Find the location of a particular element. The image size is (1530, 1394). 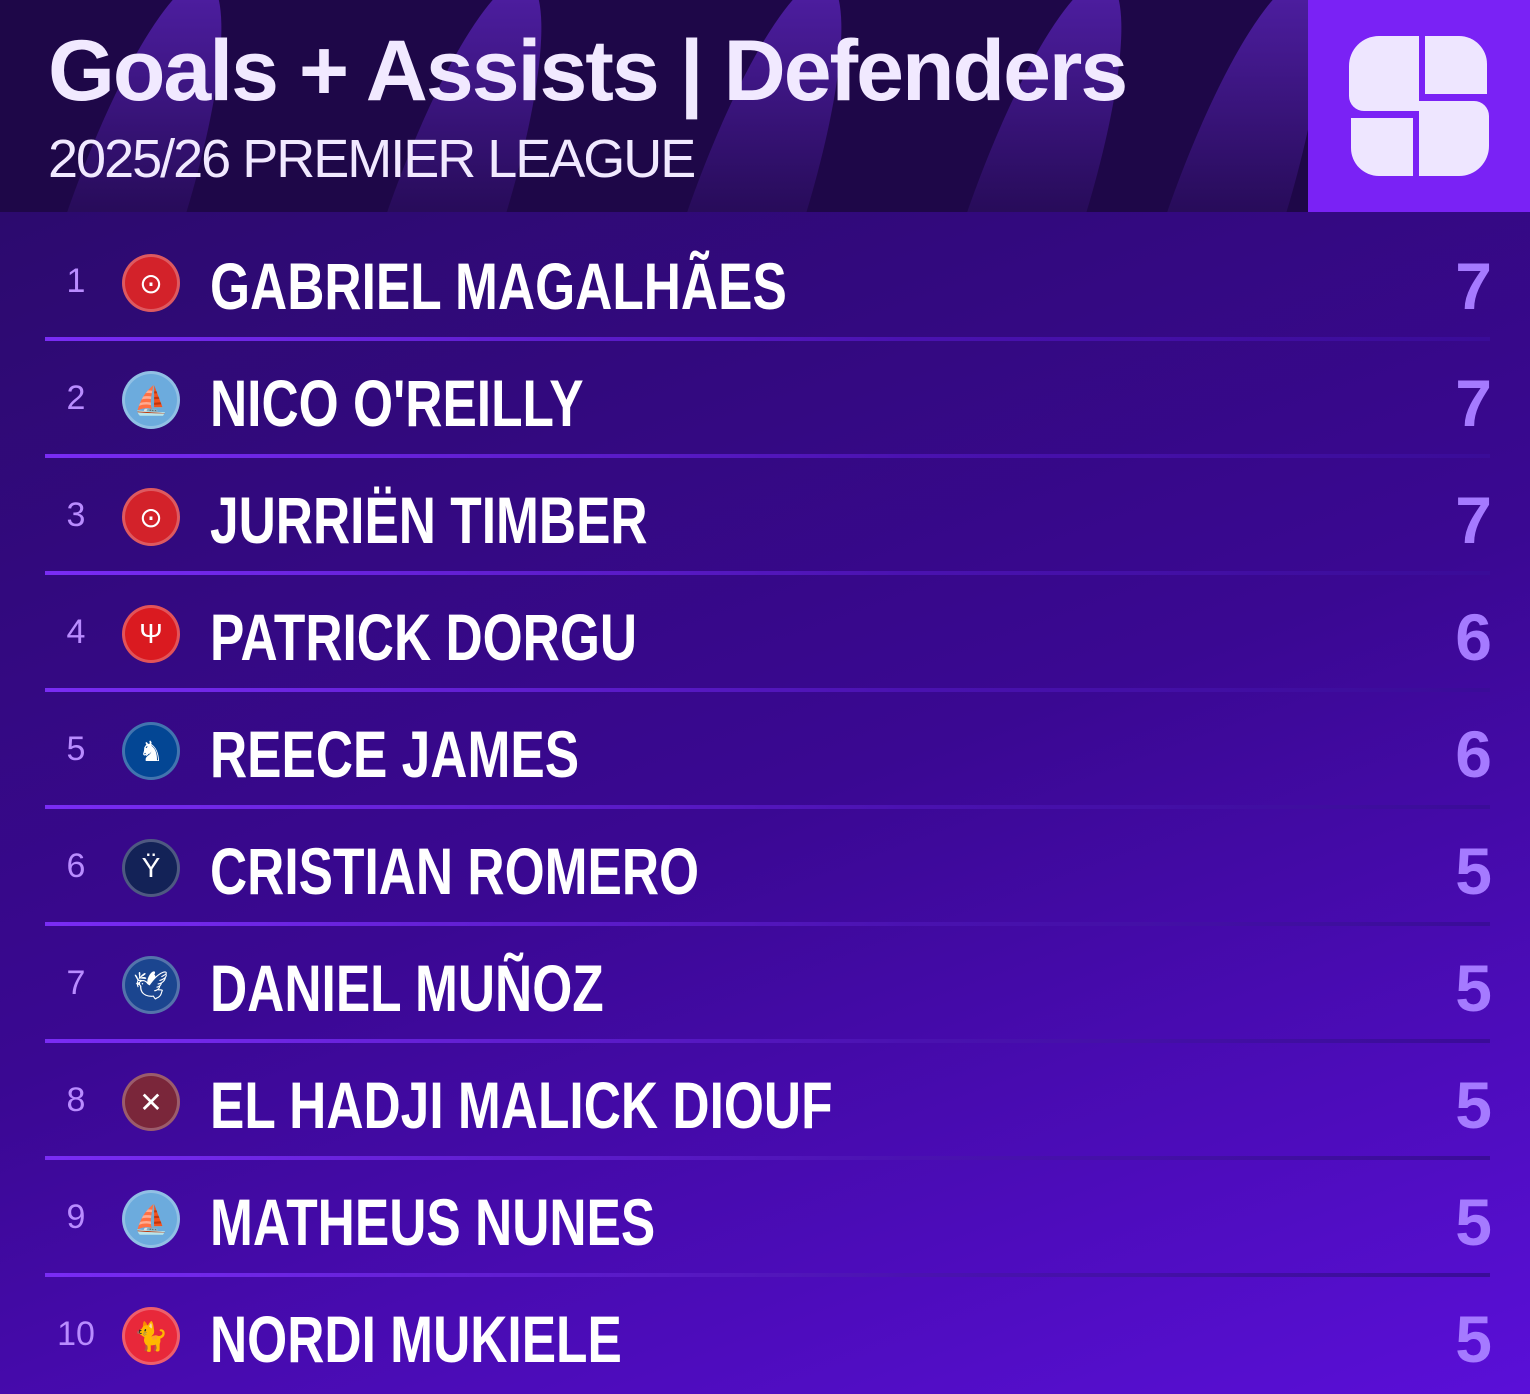

rank: 7 is located at coordinates (76, 983).